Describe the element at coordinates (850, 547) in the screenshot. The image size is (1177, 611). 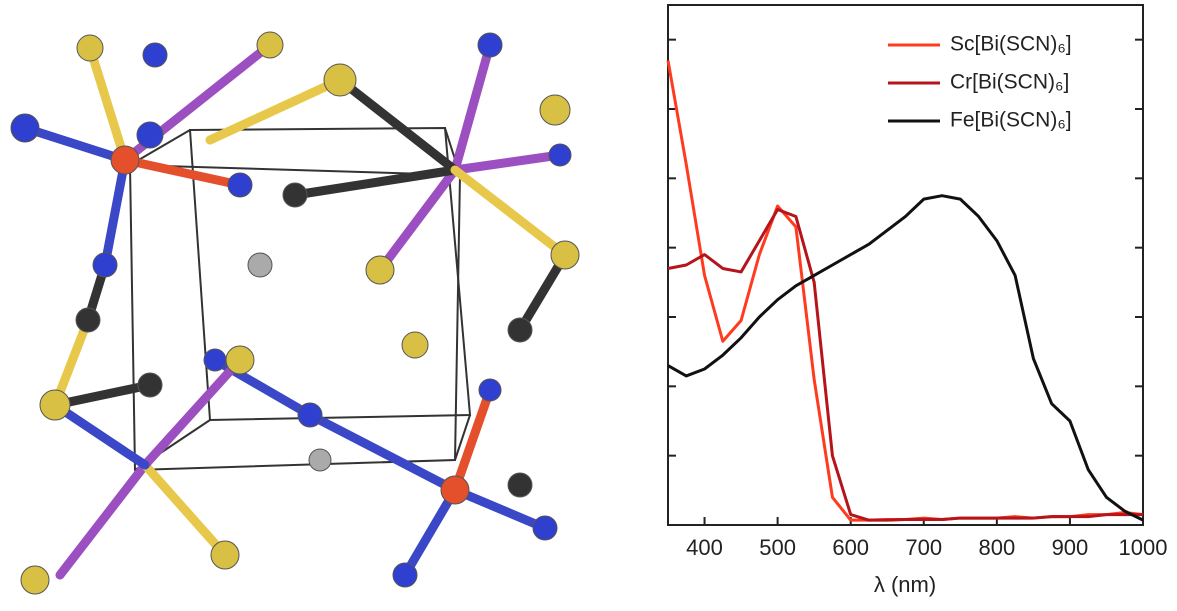
I see `x-tick-label: 600` at that location.